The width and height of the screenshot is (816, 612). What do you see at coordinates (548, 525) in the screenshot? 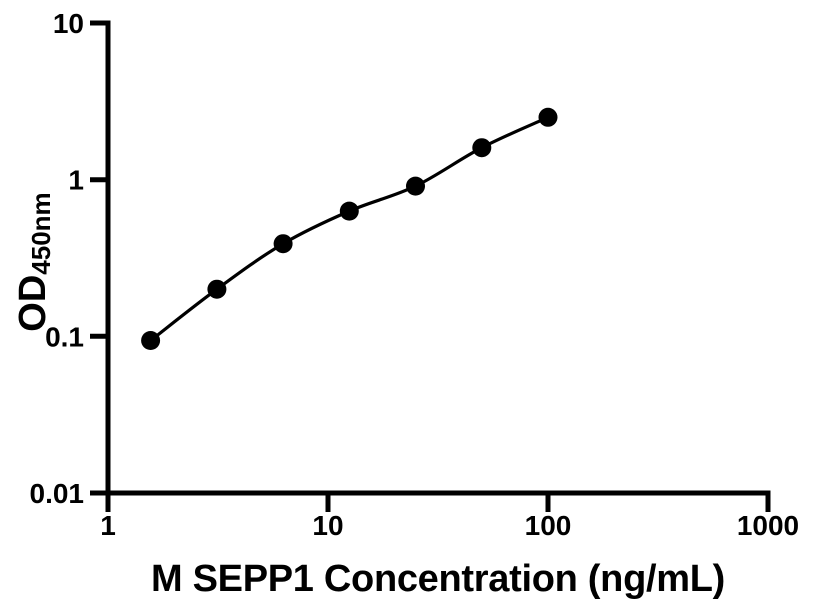
I see `x-tick-label: 100` at bounding box center [548, 525].